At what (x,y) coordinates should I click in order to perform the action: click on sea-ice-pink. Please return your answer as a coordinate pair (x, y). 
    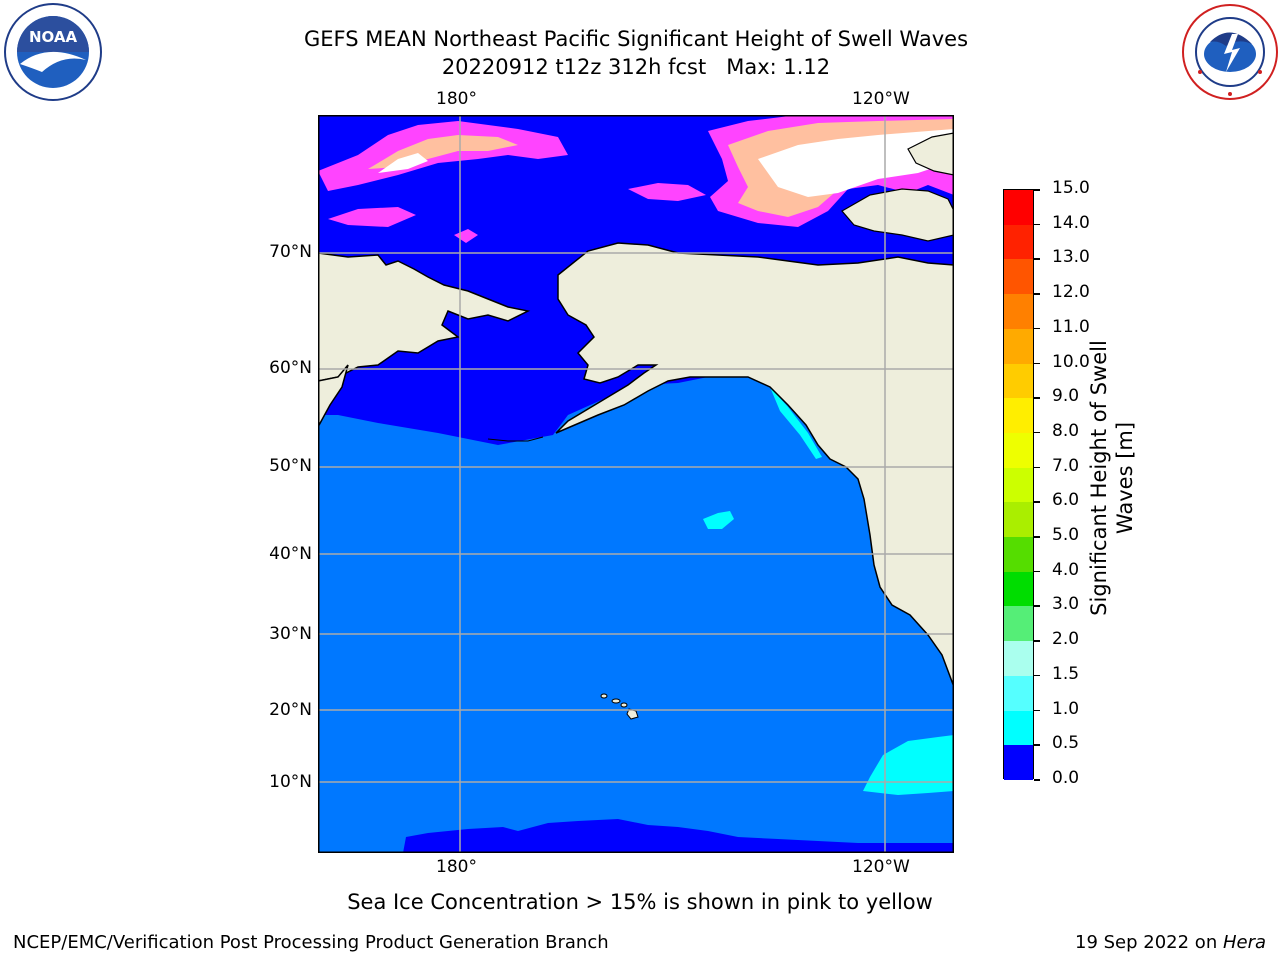
    Looking at the image, I should click on (443, 156).